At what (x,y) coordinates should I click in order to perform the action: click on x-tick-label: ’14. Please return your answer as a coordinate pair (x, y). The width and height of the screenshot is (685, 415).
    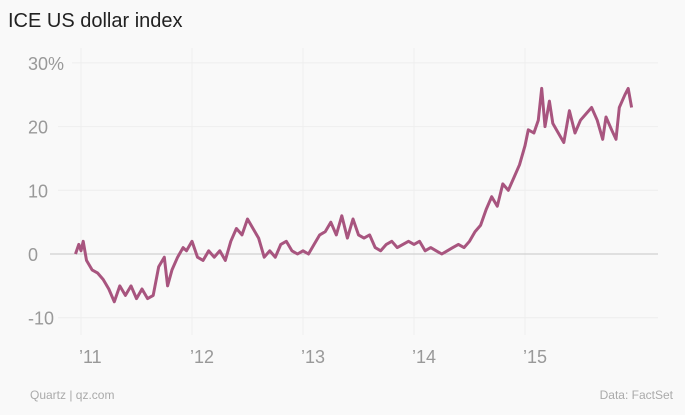
    Looking at the image, I should click on (424, 357).